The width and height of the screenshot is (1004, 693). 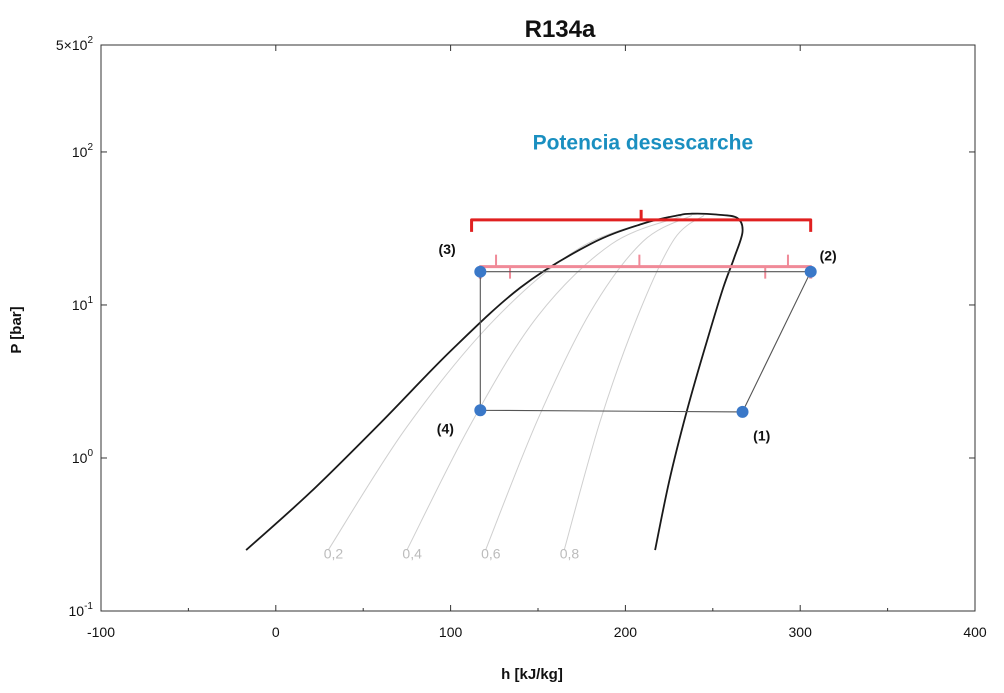 What do you see at coordinates (75, 44) in the screenshot?
I see `y-tick-label-4: 5×10²` at bounding box center [75, 44].